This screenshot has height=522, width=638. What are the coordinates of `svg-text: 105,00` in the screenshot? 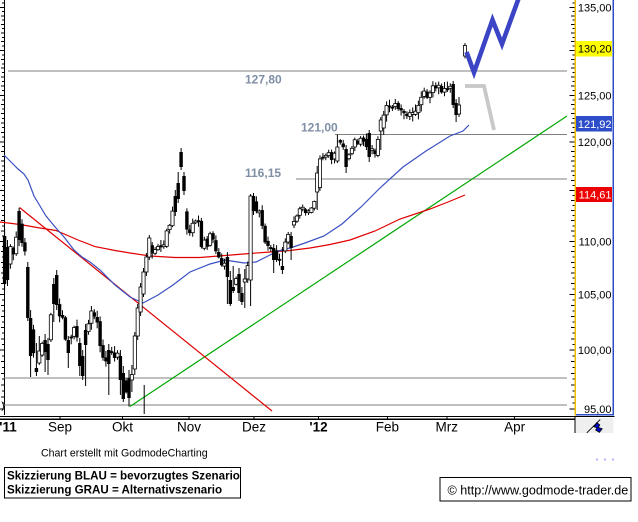 It's located at (595, 295).